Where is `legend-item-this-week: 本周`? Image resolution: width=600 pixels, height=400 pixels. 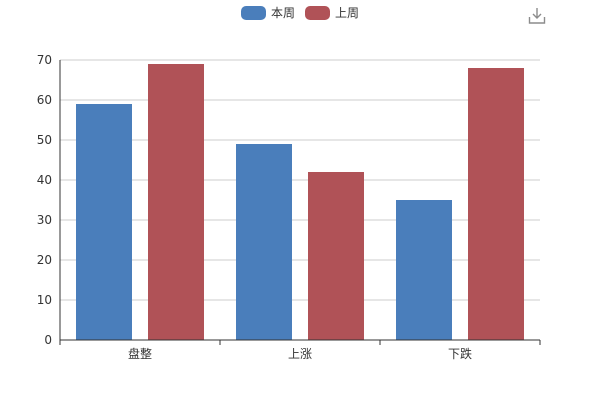 legend-item-this-week: 本周 is located at coordinates (267, 12).